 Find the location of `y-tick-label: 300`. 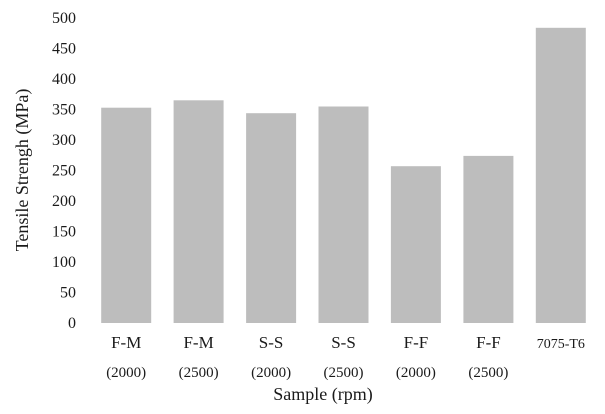

y-tick-label: 300 is located at coordinates (64, 140).